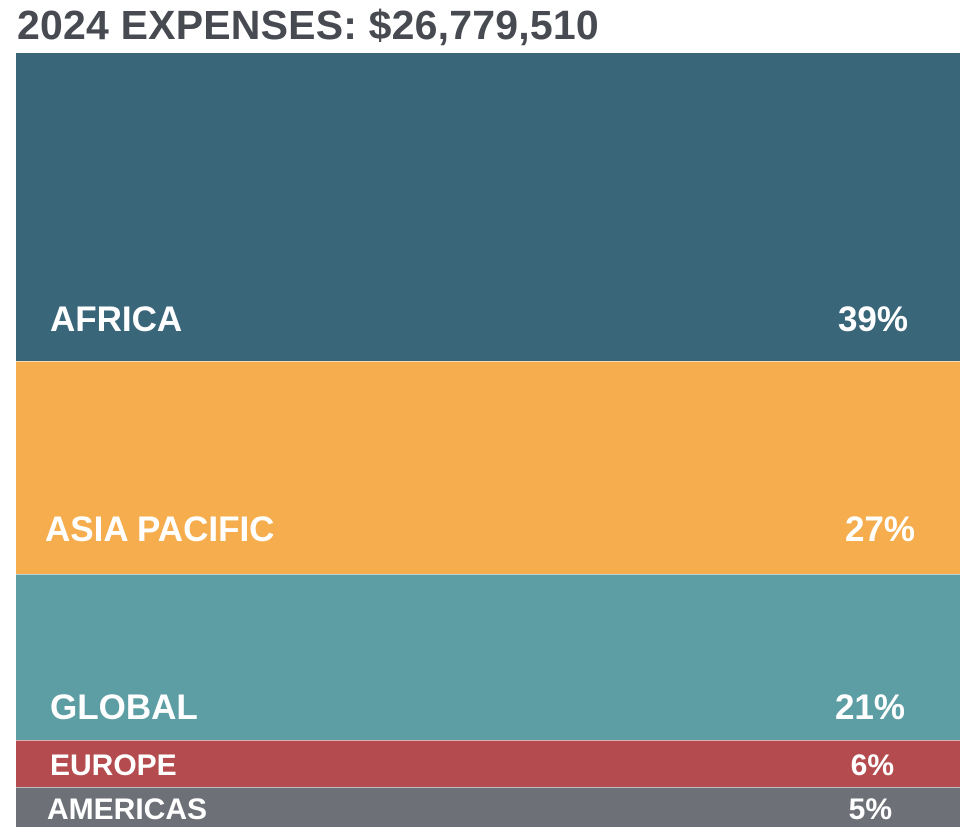 This screenshot has height=838, width=975. I want to click on value-label: 27%, so click(879, 529).